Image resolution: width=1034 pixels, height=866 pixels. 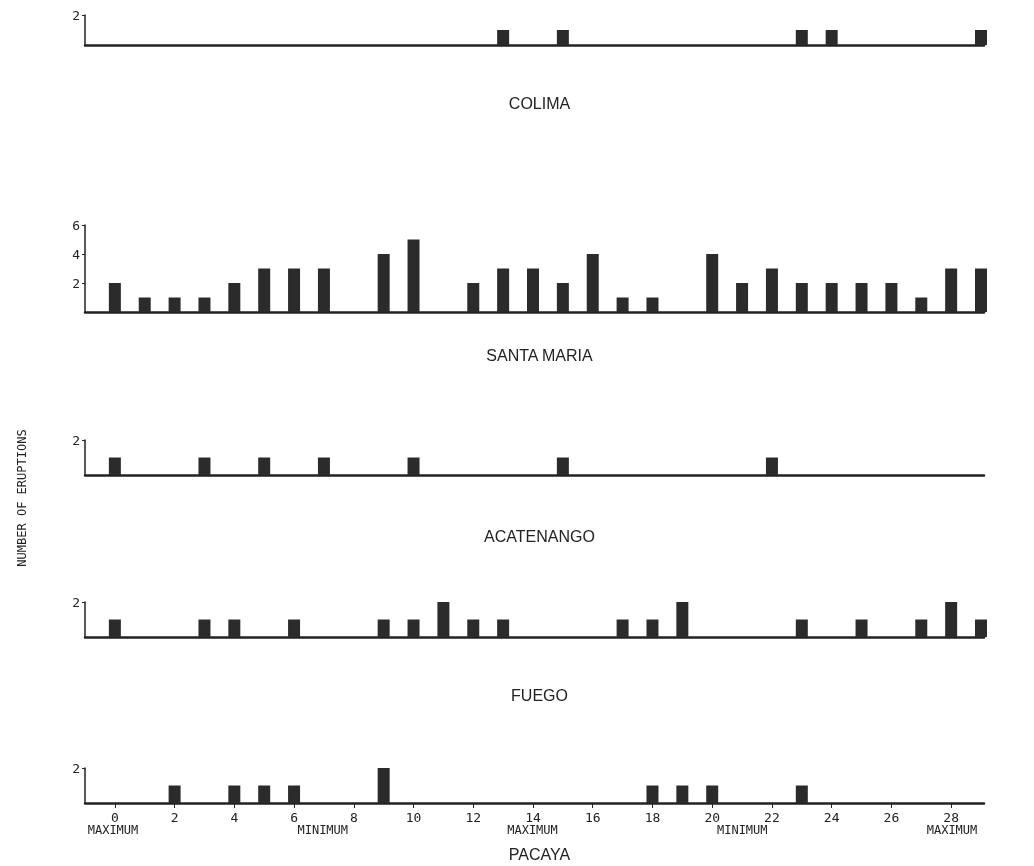 I want to click on x-tick-label: 6, so click(x=294, y=817).